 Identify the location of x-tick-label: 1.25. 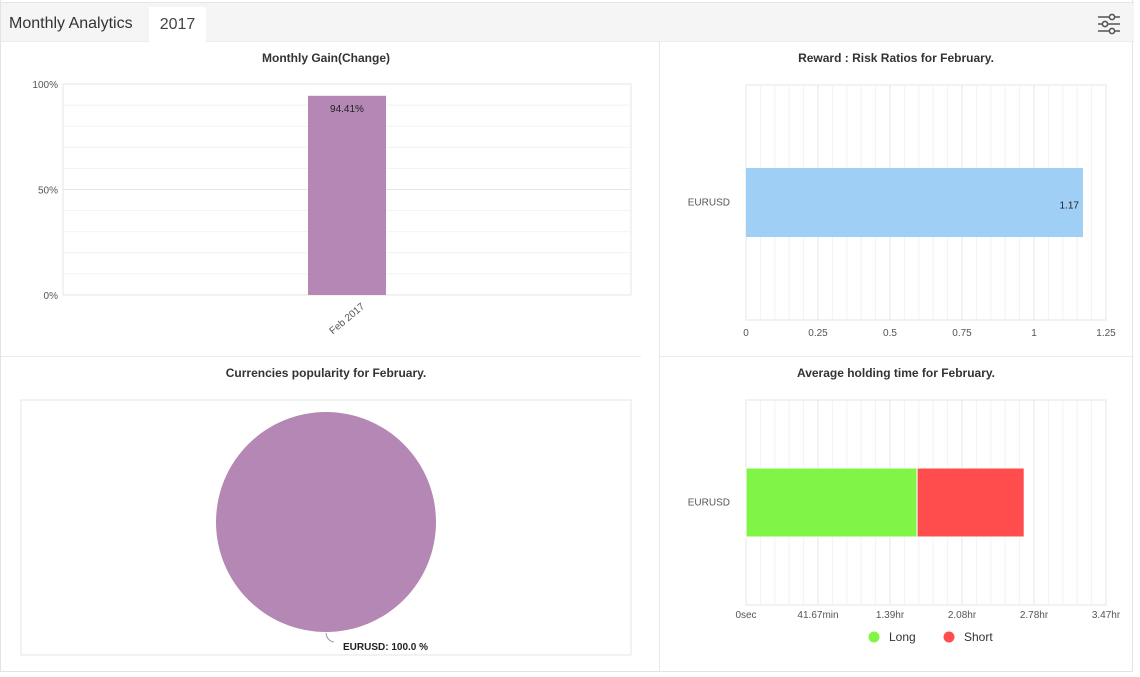
(1106, 333).